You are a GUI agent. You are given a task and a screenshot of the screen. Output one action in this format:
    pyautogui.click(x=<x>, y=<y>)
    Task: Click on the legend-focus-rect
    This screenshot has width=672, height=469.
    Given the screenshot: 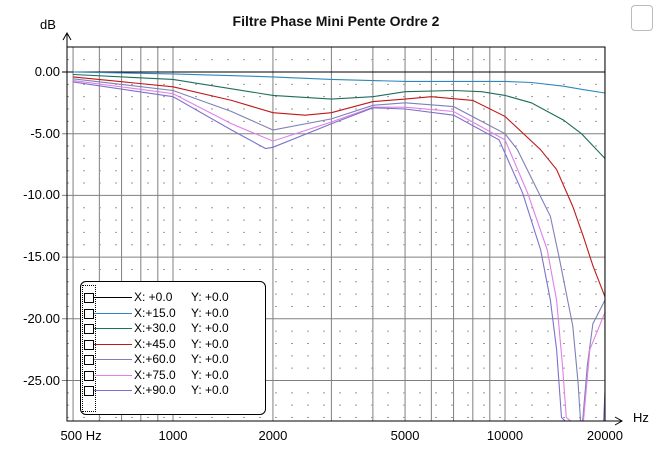 What is the action you would take?
    pyautogui.click(x=89, y=348)
    